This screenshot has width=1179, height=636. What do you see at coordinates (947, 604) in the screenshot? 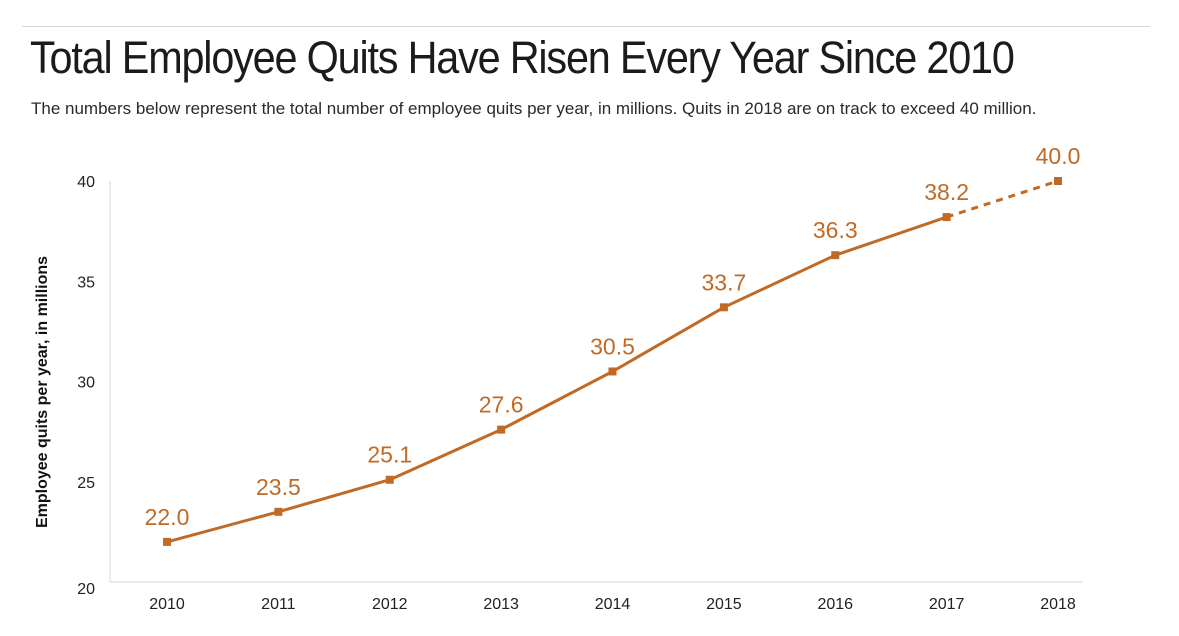
I see `x-tick-label: 2017` at bounding box center [947, 604].